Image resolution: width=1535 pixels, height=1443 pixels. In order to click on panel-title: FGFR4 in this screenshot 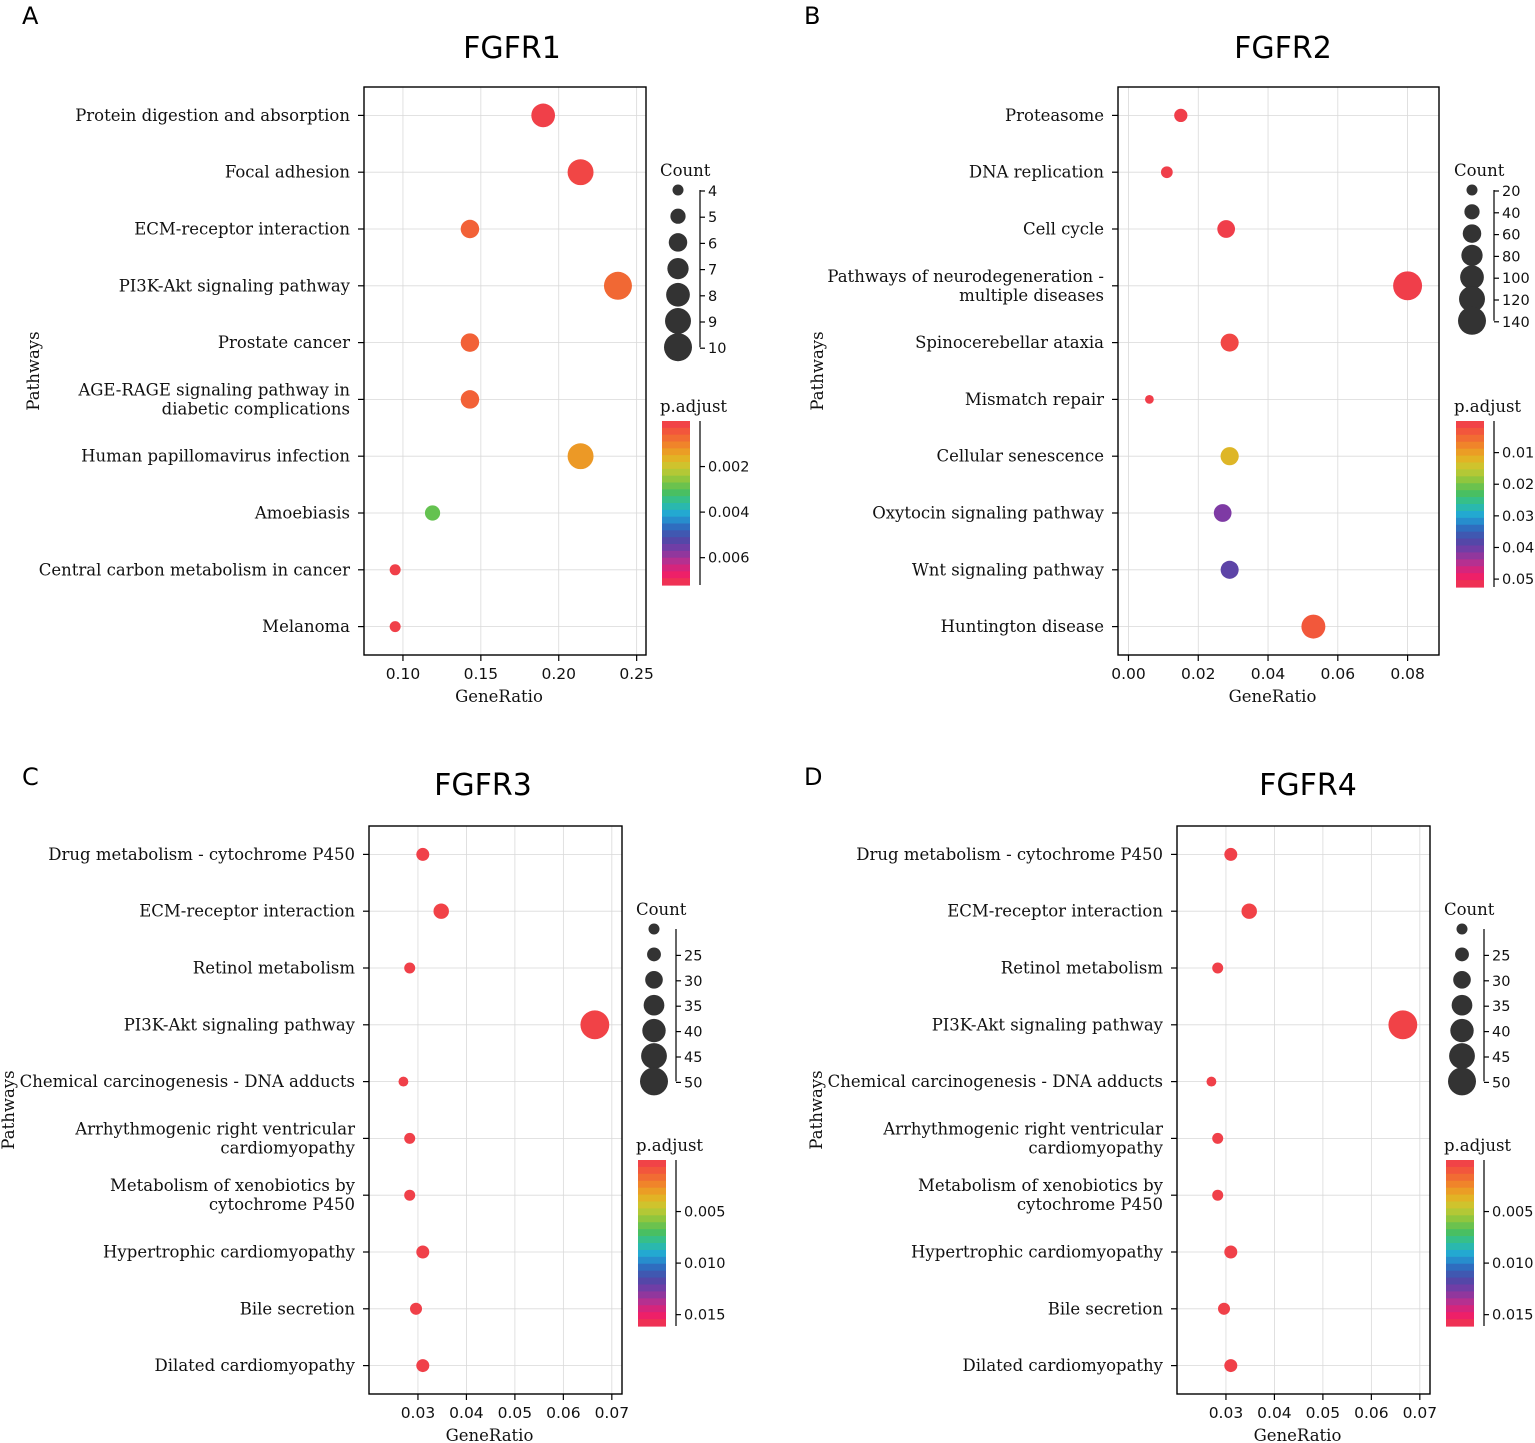, I will do `click(1308, 785)`.